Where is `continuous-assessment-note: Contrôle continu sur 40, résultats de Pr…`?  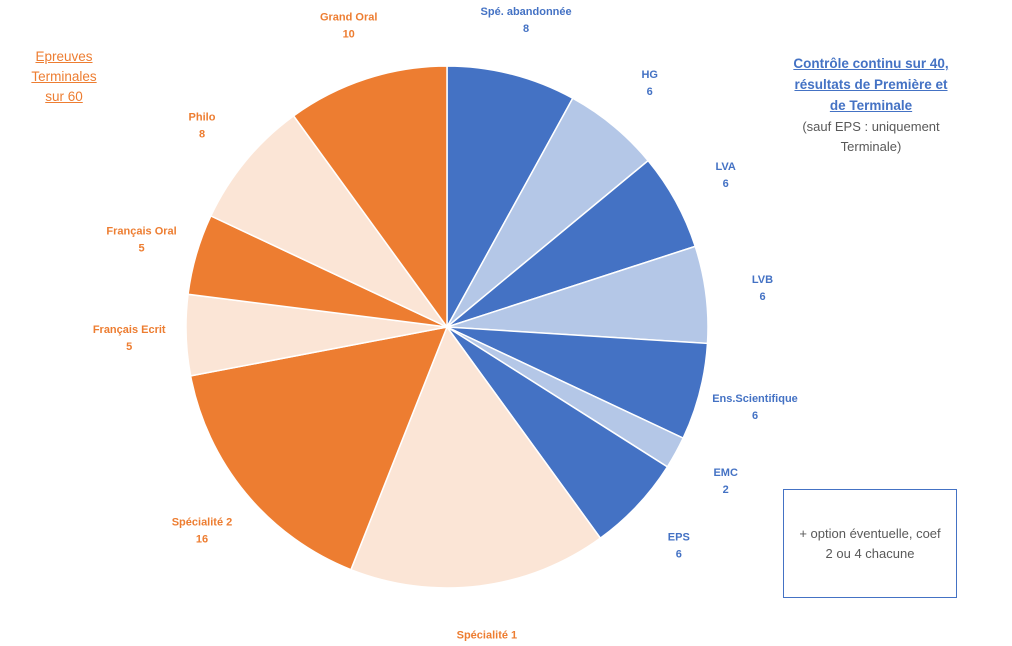
continuous-assessment-note: Contrôle continu sur 40, résultats de Pr… is located at coordinates (871, 105).